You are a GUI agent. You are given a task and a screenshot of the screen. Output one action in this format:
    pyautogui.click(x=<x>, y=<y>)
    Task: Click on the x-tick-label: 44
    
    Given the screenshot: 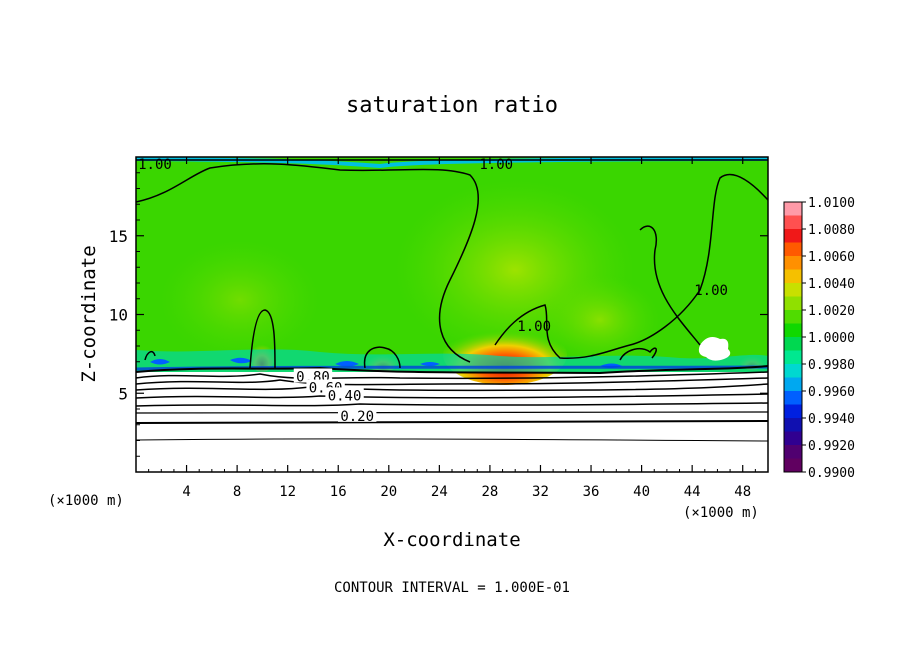 What is the action you would take?
    pyautogui.click(x=692, y=492)
    